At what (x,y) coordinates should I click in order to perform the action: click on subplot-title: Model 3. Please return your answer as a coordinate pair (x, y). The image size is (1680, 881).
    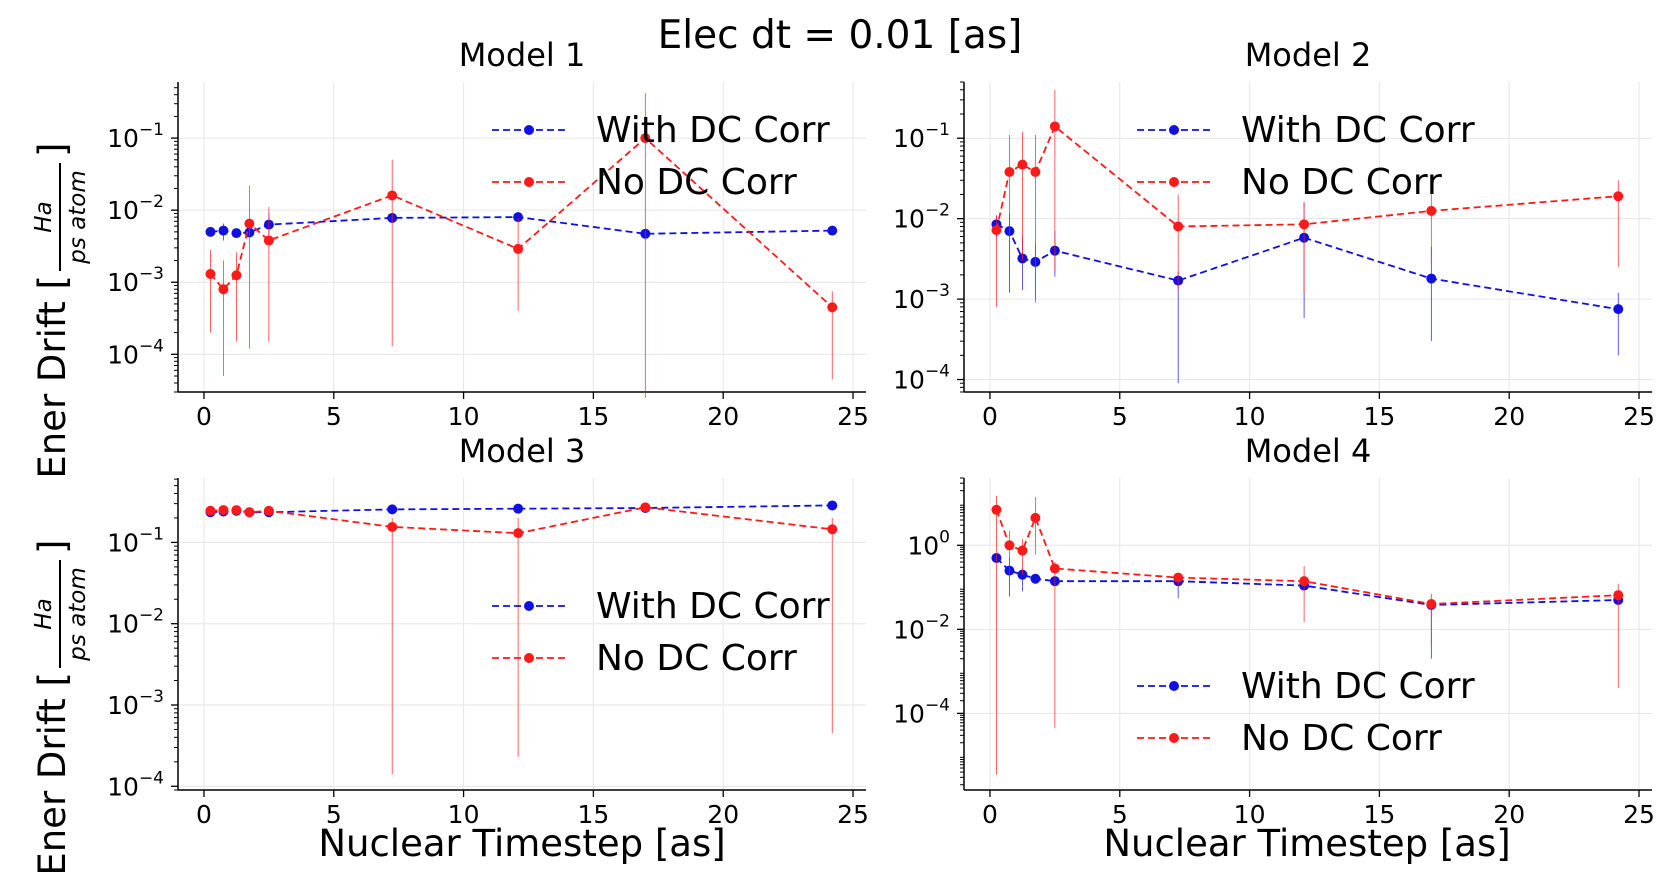
    Looking at the image, I should click on (522, 451).